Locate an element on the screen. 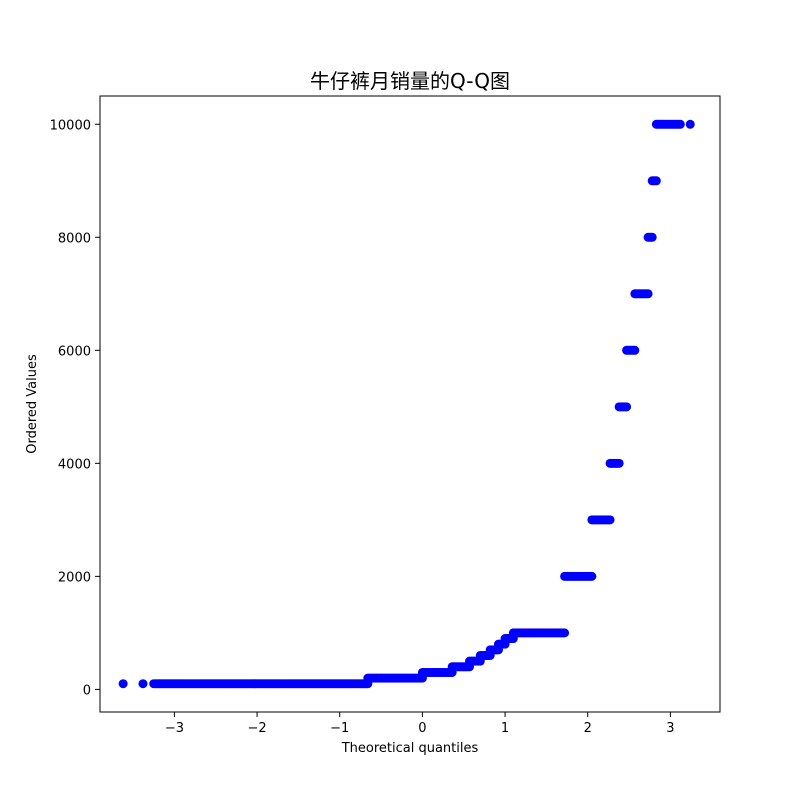 Image resolution: width=800 pixels, height=800 pixels. y-tick-label: 0 is located at coordinates (87, 690).